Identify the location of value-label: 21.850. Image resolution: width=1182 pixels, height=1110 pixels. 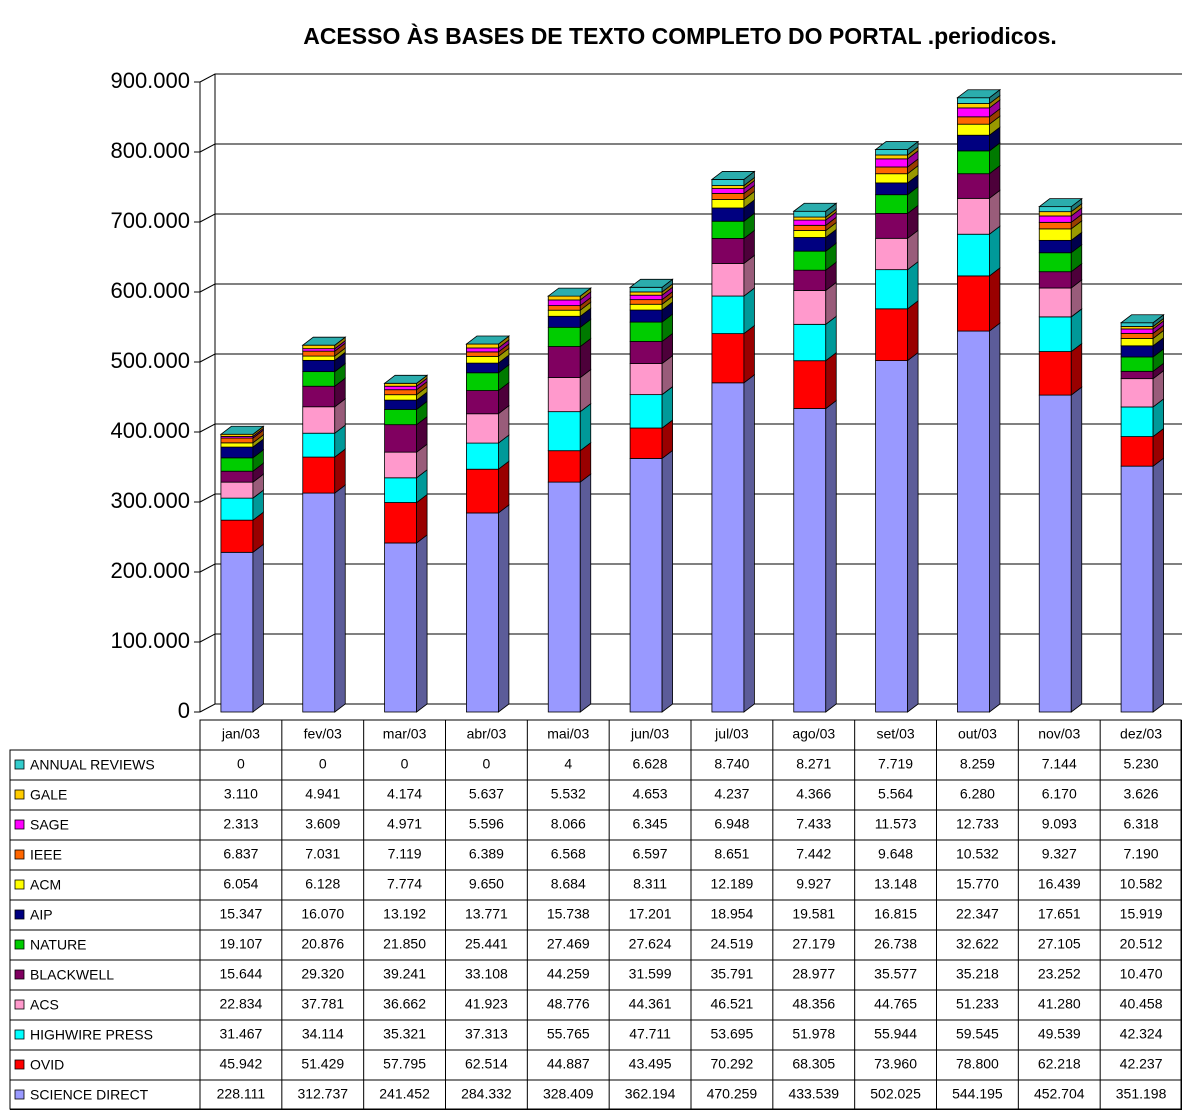
(404, 944).